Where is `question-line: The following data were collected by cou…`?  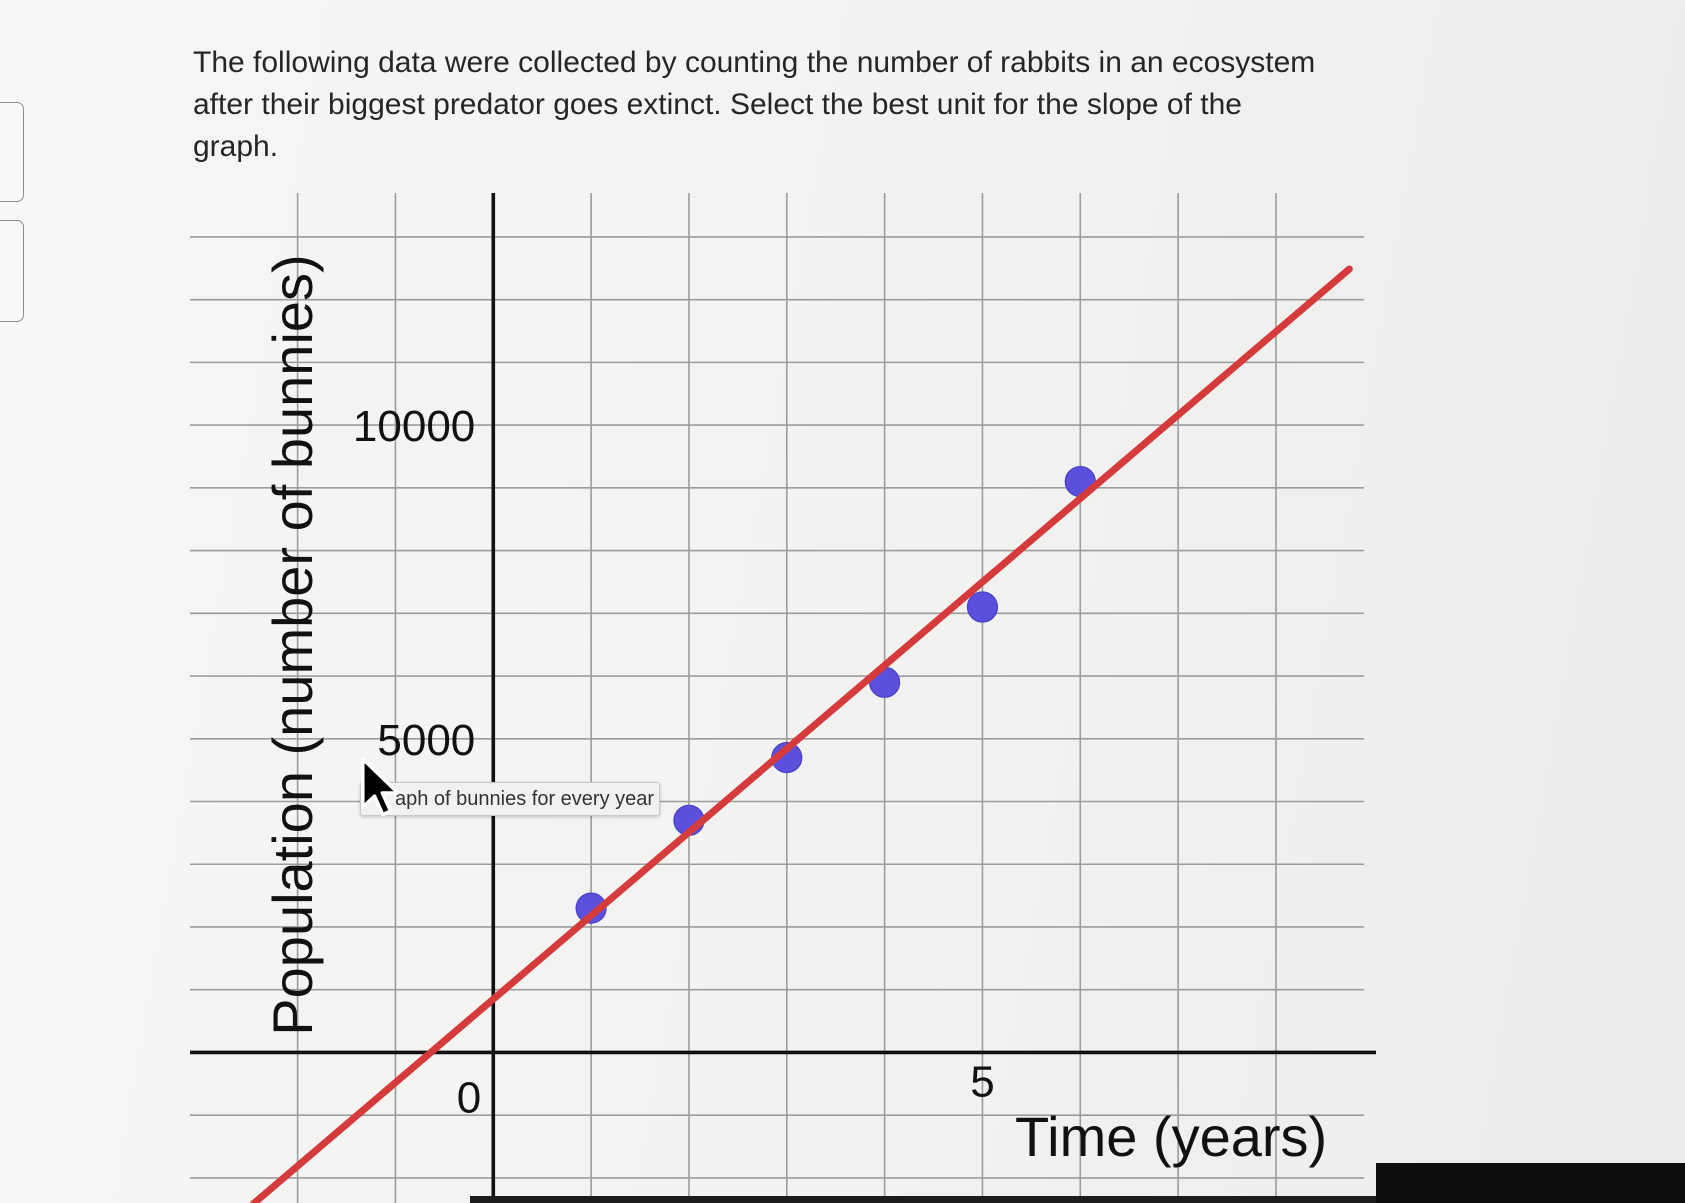 question-line: The following data were collected by cou… is located at coordinates (754, 62).